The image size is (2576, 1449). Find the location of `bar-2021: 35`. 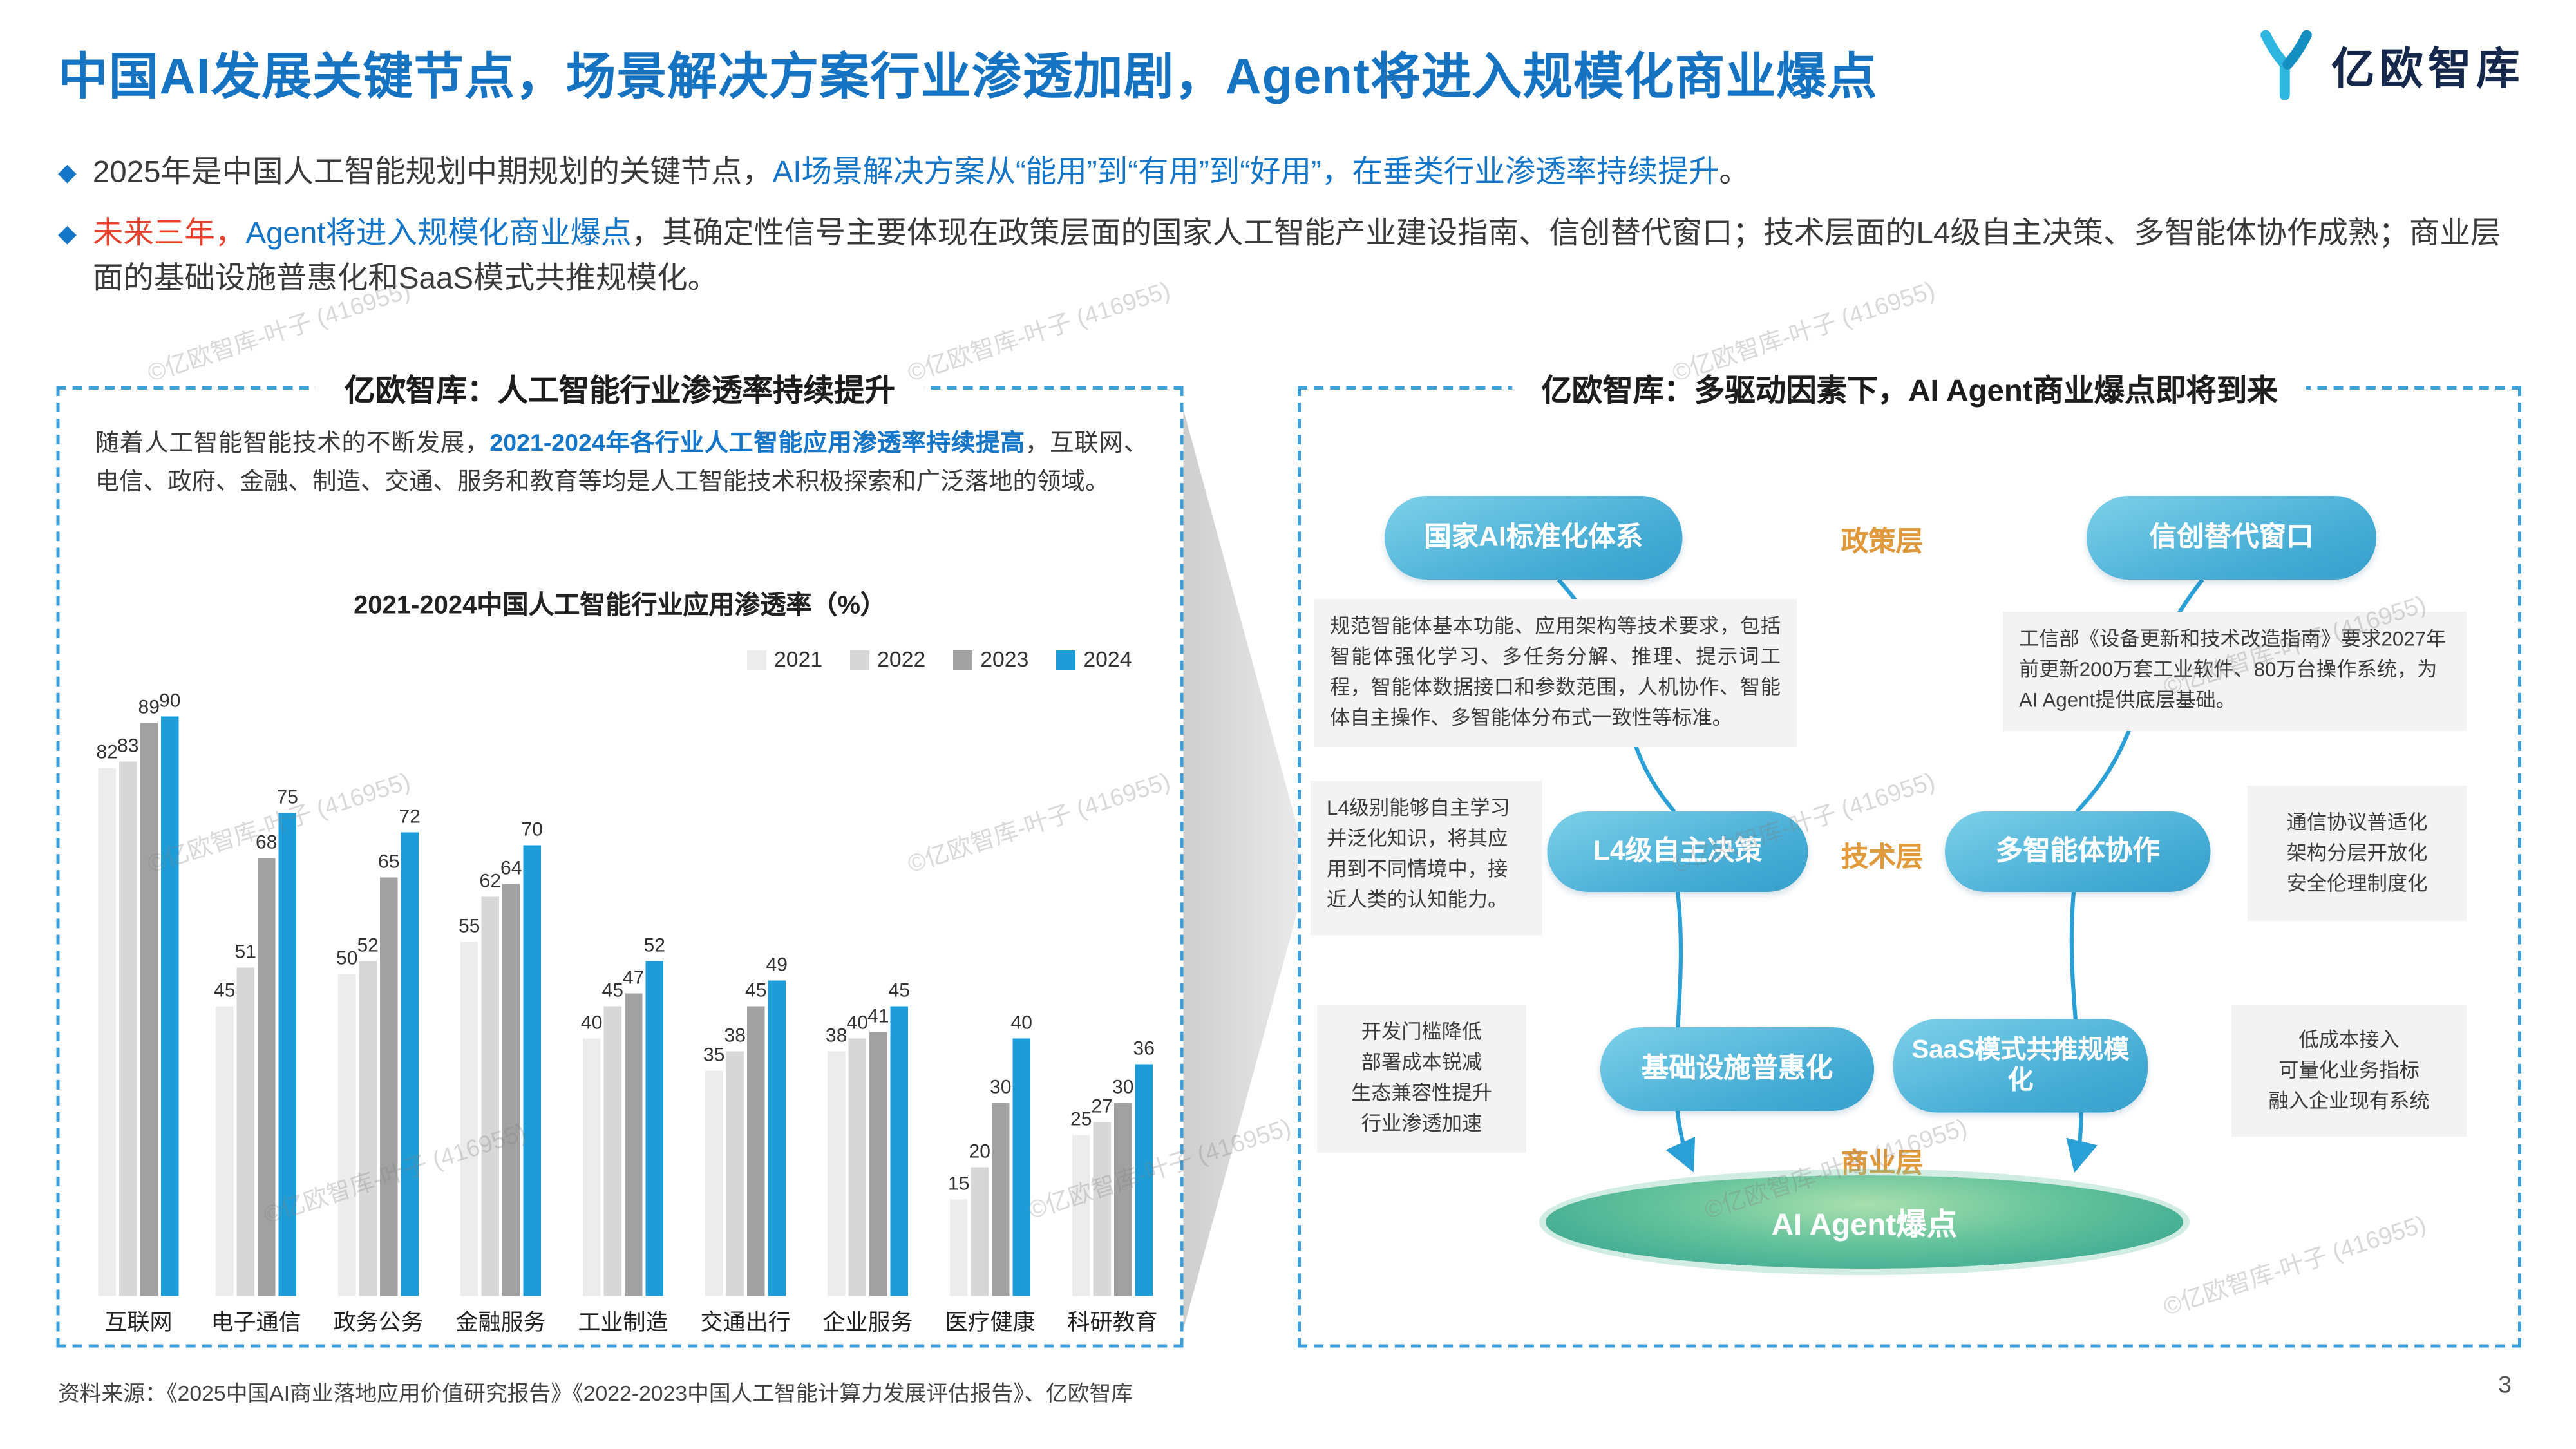

bar-2021: 35 is located at coordinates (714, 1169).